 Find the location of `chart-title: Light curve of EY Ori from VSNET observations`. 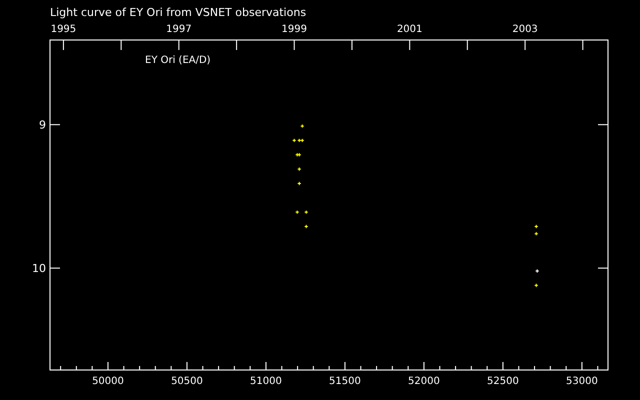

chart-title: Light curve of EY Ori from VSNET observations is located at coordinates (178, 12).